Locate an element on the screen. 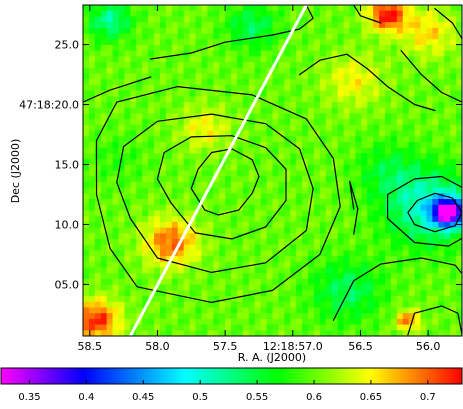 The width and height of the screenshot is (463, 409). contour-line is located at coordinates (232, 32).